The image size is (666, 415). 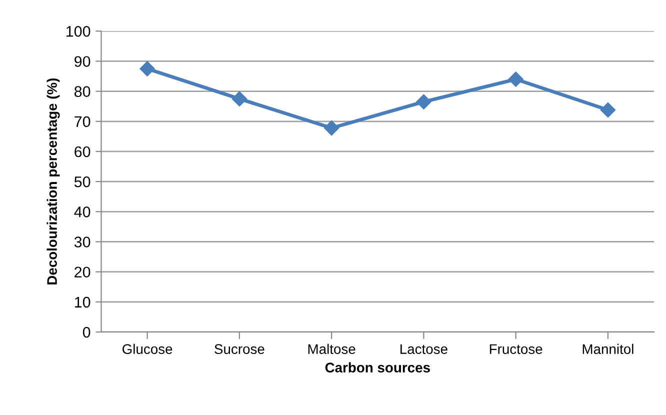 What do you see at coordinates (82, 212) in the screenshot?
I see `y-tick-label: 40` at bounding box center [82, 212].